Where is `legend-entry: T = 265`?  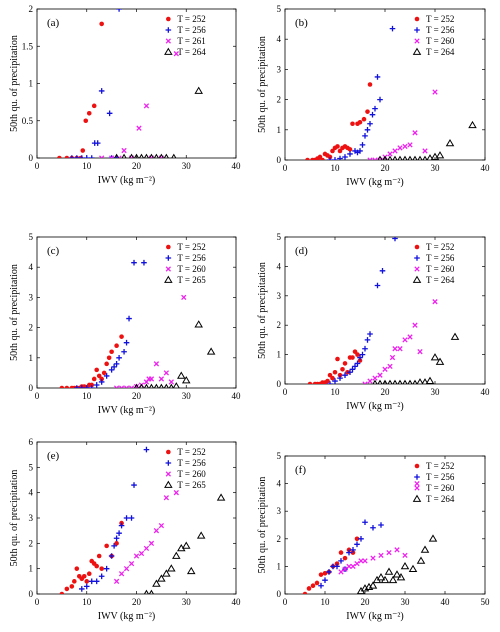
legend-entry: T = 265 is located at coordinates (191, 485).